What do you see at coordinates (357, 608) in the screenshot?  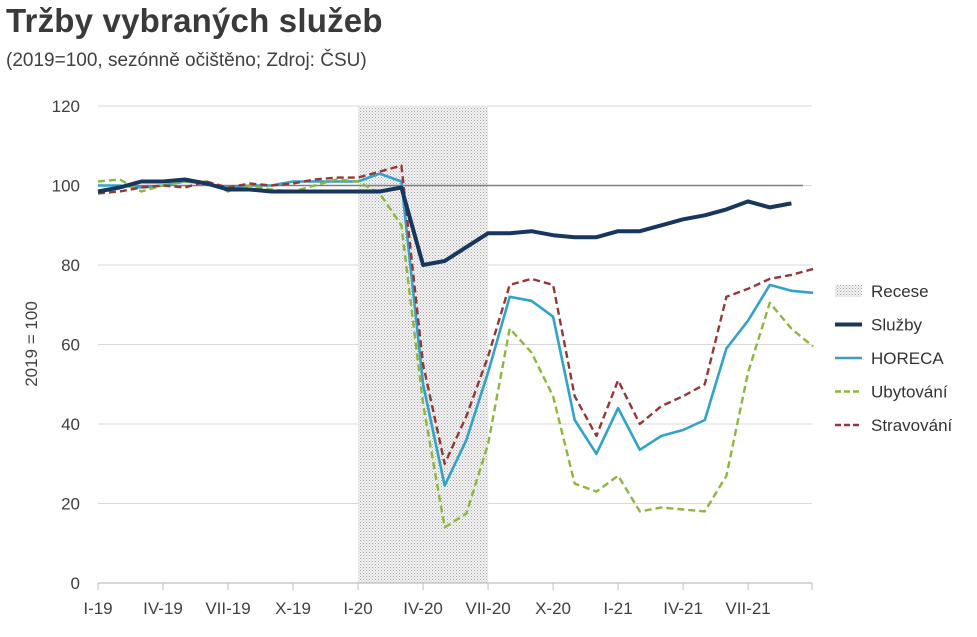 I see `x-tick-label: I-20` at bounding box center [357, 608].